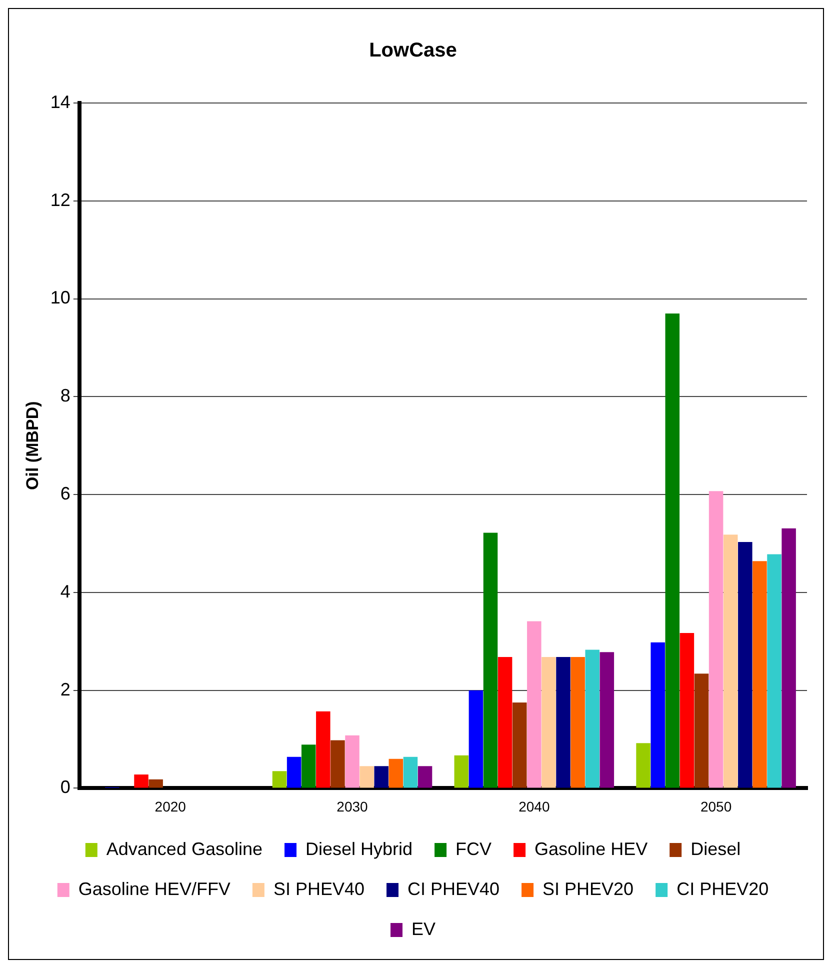  I want to click on legend-label: Diesel, so click(715, 848).